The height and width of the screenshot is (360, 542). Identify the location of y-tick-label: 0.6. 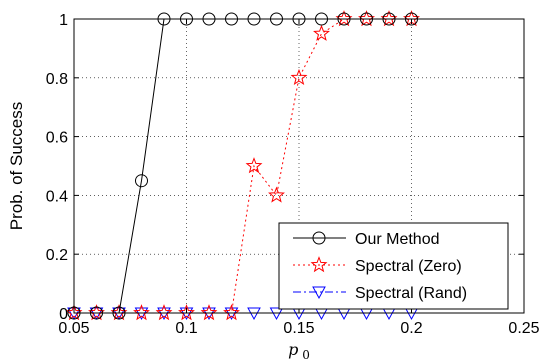
(57, 138).